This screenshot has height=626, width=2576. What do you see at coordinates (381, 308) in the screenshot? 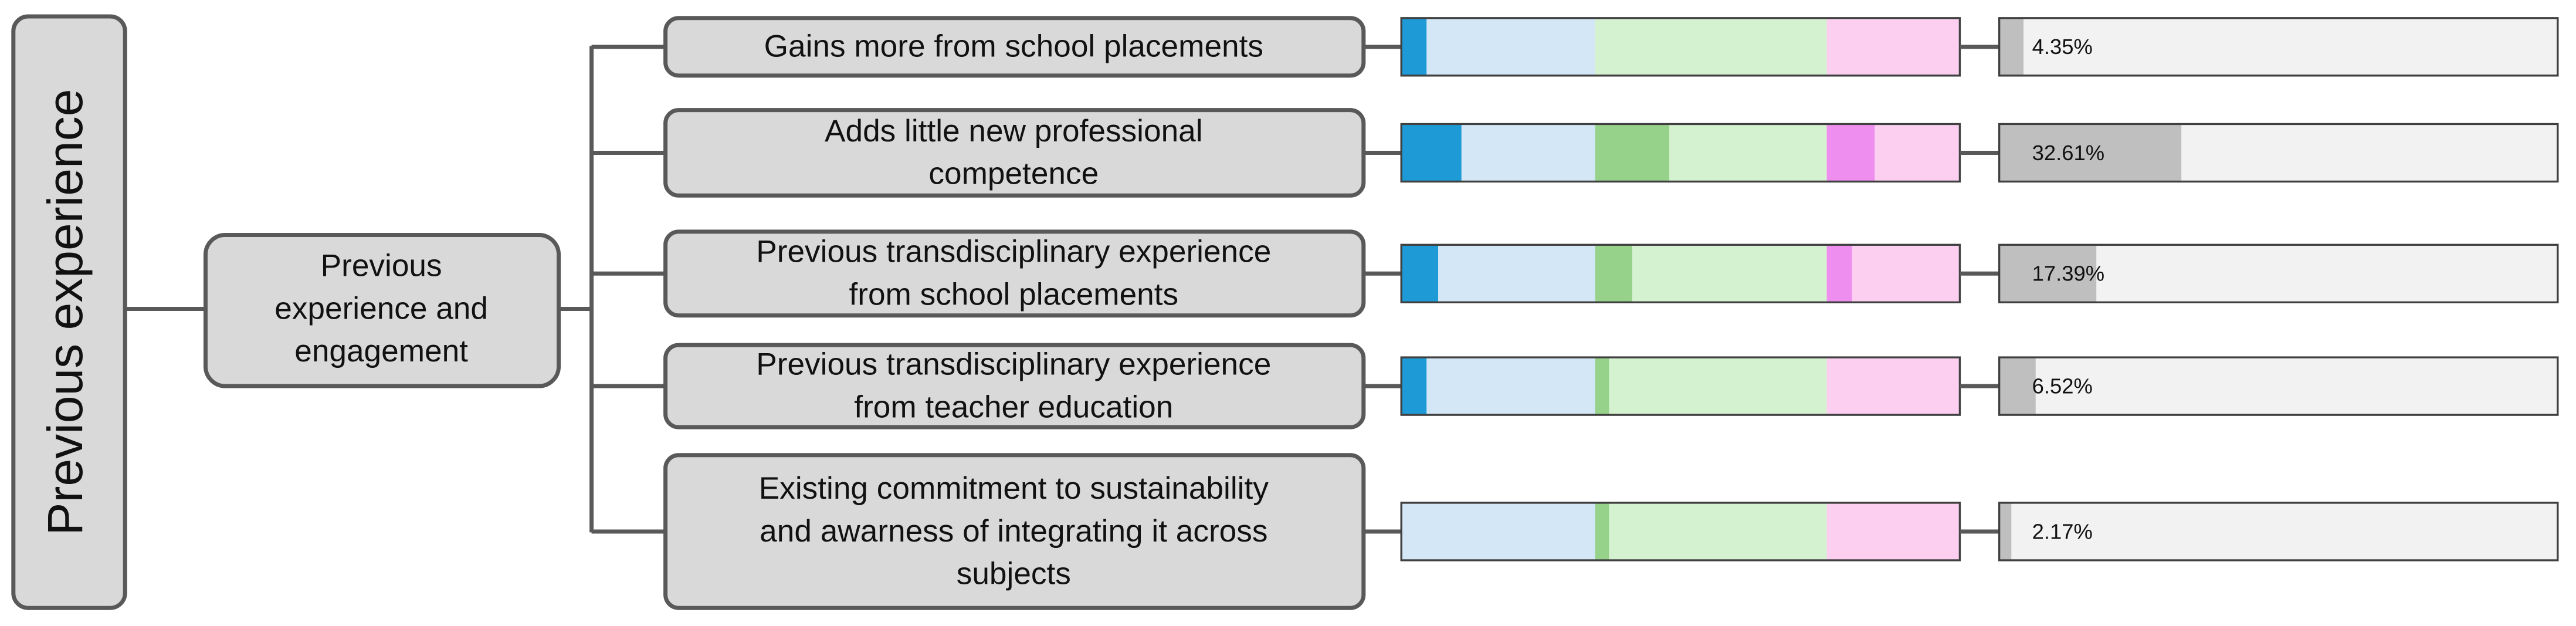
I see `group-label: experience and` at bounding box center [381, 308].